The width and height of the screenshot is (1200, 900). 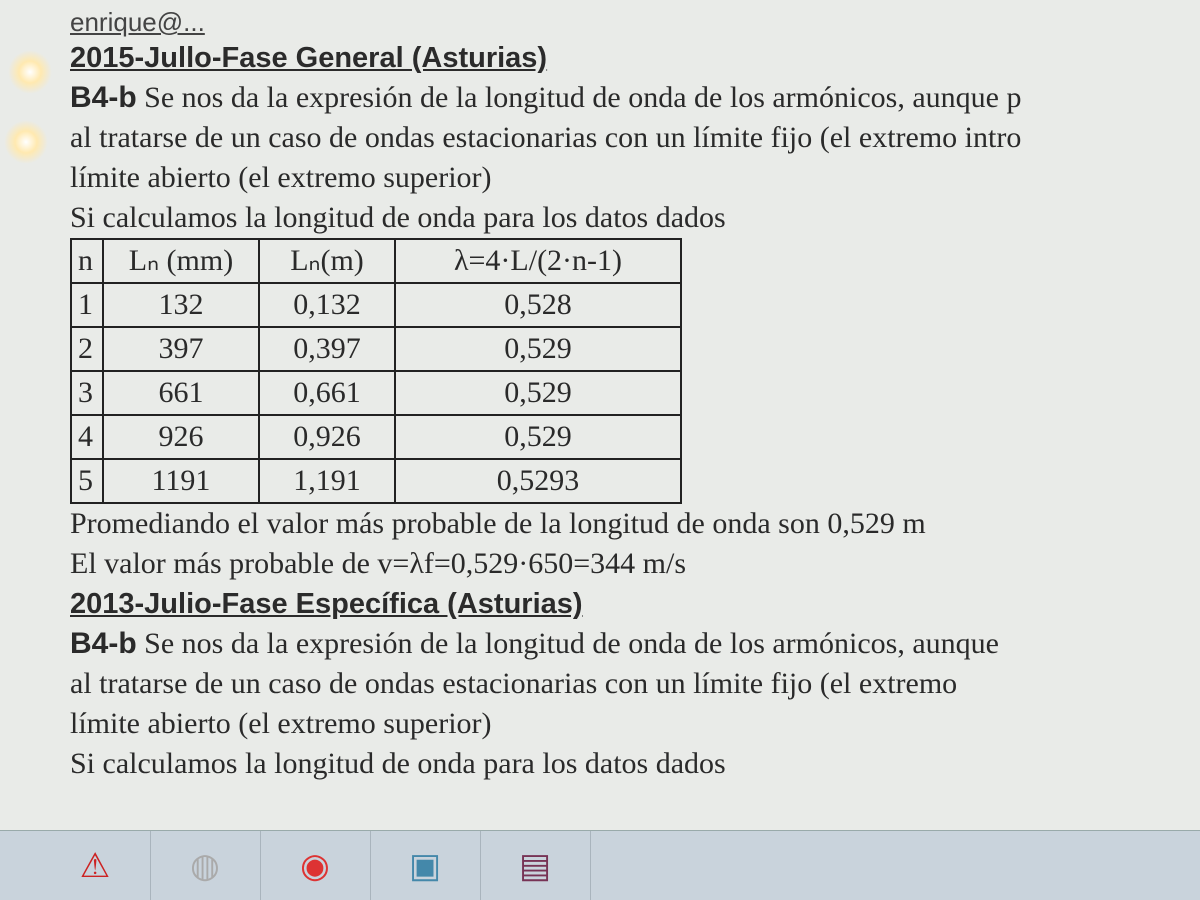 What do you see at coordinates (600, 865) in the screenshot?
I see `taskbar: ⚠ ◍ ◉ ▣ ▤` at bounding box center [600, 865].